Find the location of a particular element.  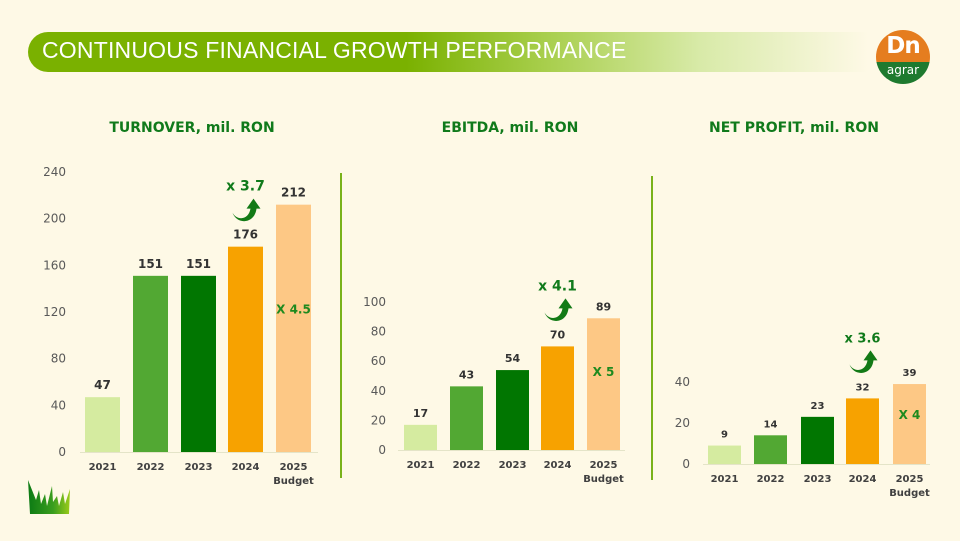

header-bar is located at coordinates (448, 52).